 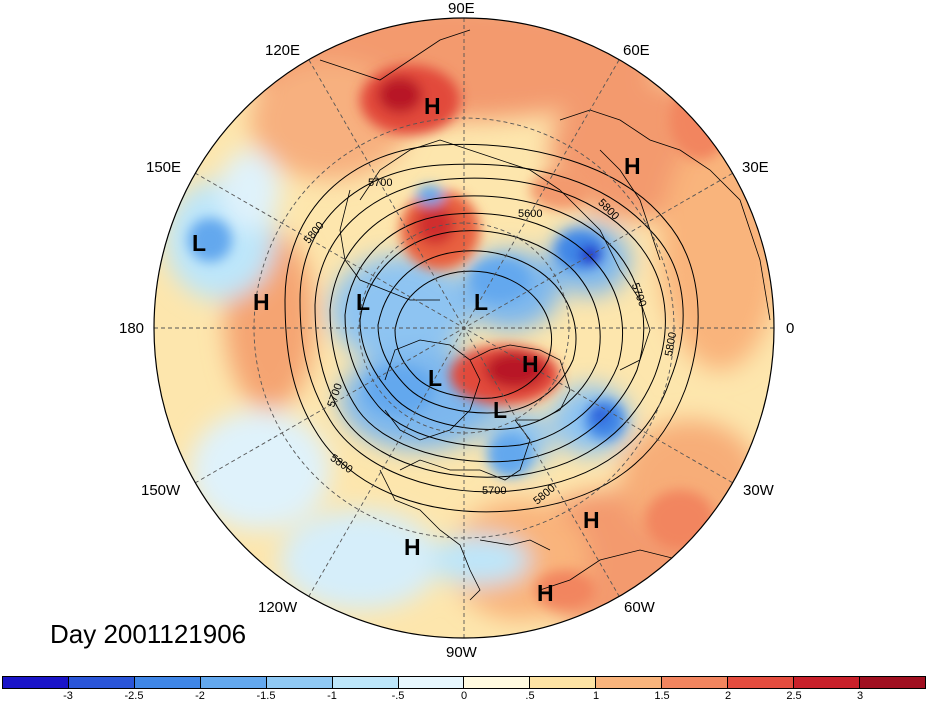 What do you see at coordinates (596, 696) in the screenshot?
I see `colorbar-tick-label: 1` at bounding box center [596, 696].